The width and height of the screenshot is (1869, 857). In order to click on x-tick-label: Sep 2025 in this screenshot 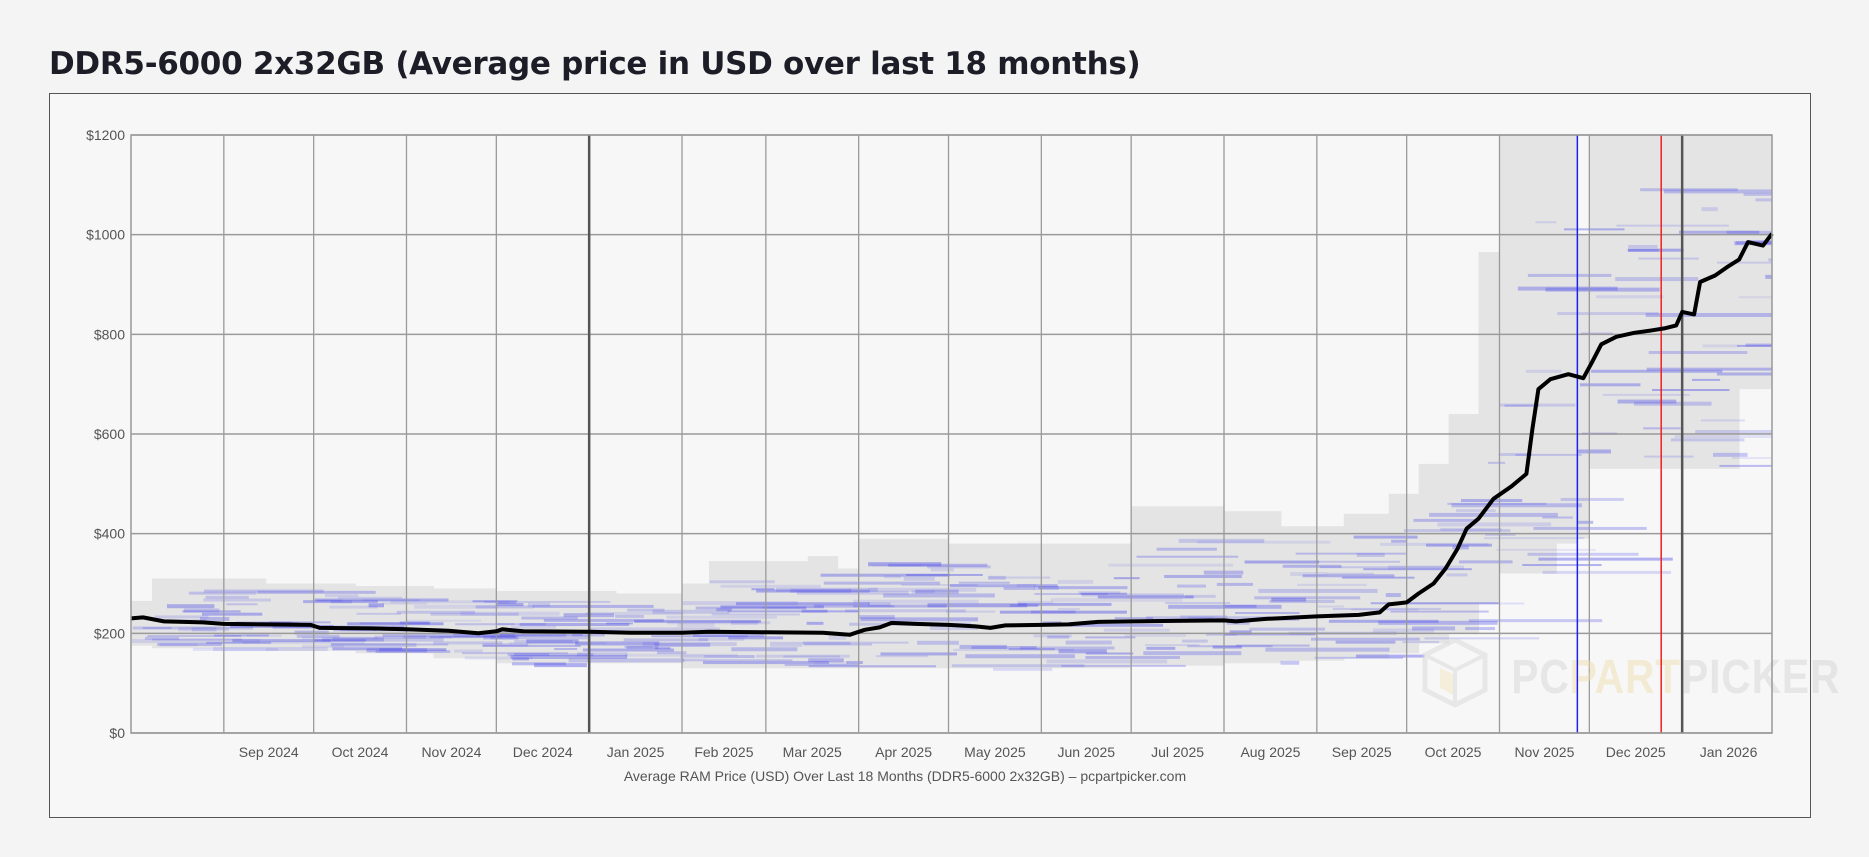, I will do `click(1362, 752)`.